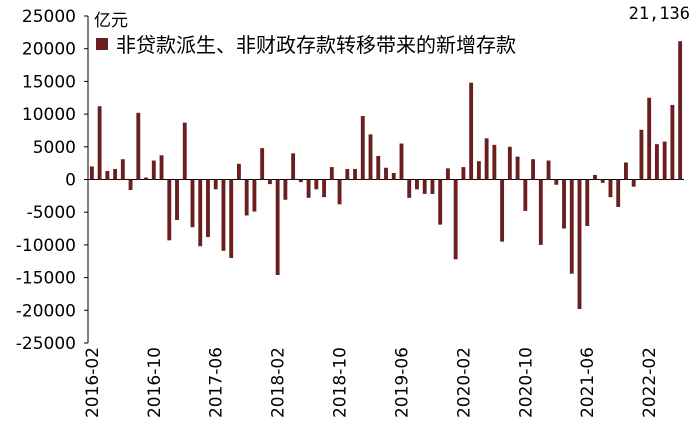 This screenshot has height=441, width=700. Describe the element at coordinates (526, 382) in the screenshot. I see `x-tick-label: 2020-10` at that location.